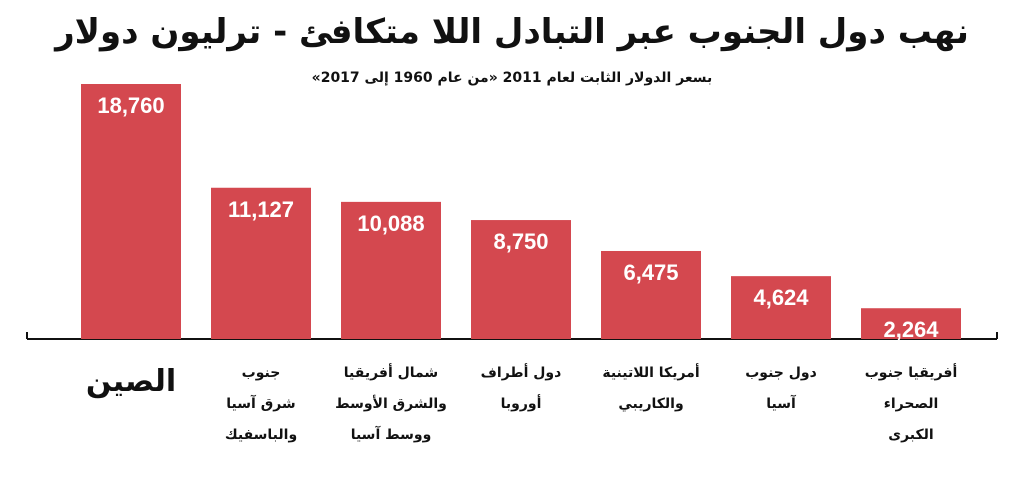 This screenshot has width=1024, height=487. What do you see at coordinates (911, 329) in the screenshot?
I see `bar-value-label: 2,264` at bounding box center [911, 329].